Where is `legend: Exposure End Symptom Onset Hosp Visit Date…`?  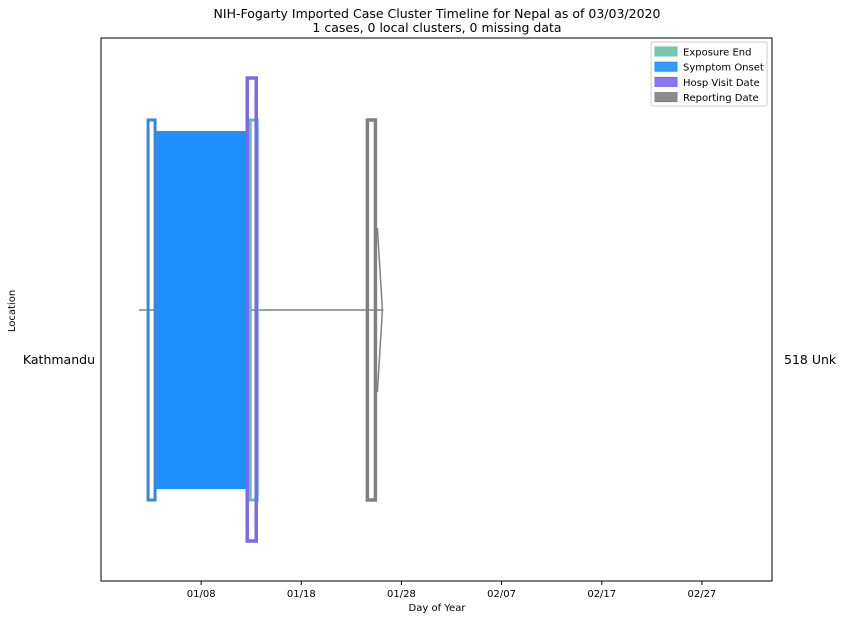 legend: Exposure End Symptom Onset Hosp Visit Date… is located at coordinates (709, 74).